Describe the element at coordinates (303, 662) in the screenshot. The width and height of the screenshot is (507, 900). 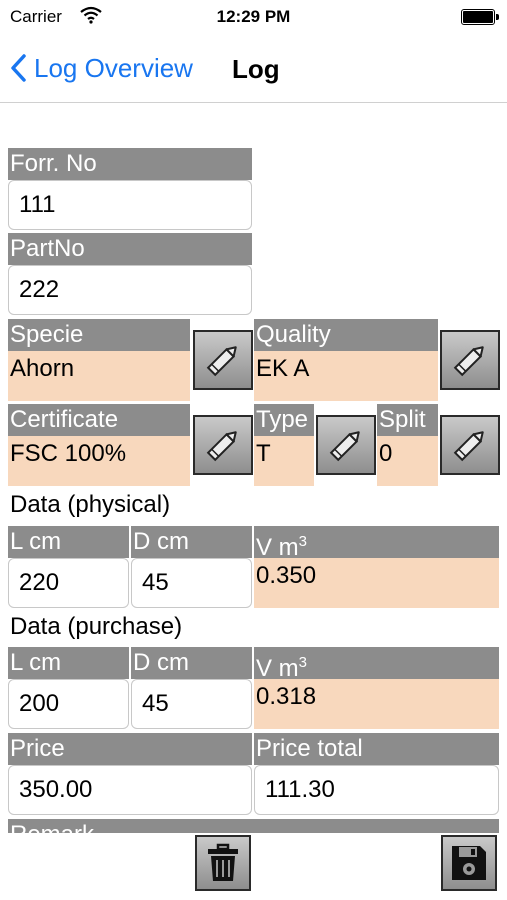
I see `purchase-volume-label-sup: 3` at that location.